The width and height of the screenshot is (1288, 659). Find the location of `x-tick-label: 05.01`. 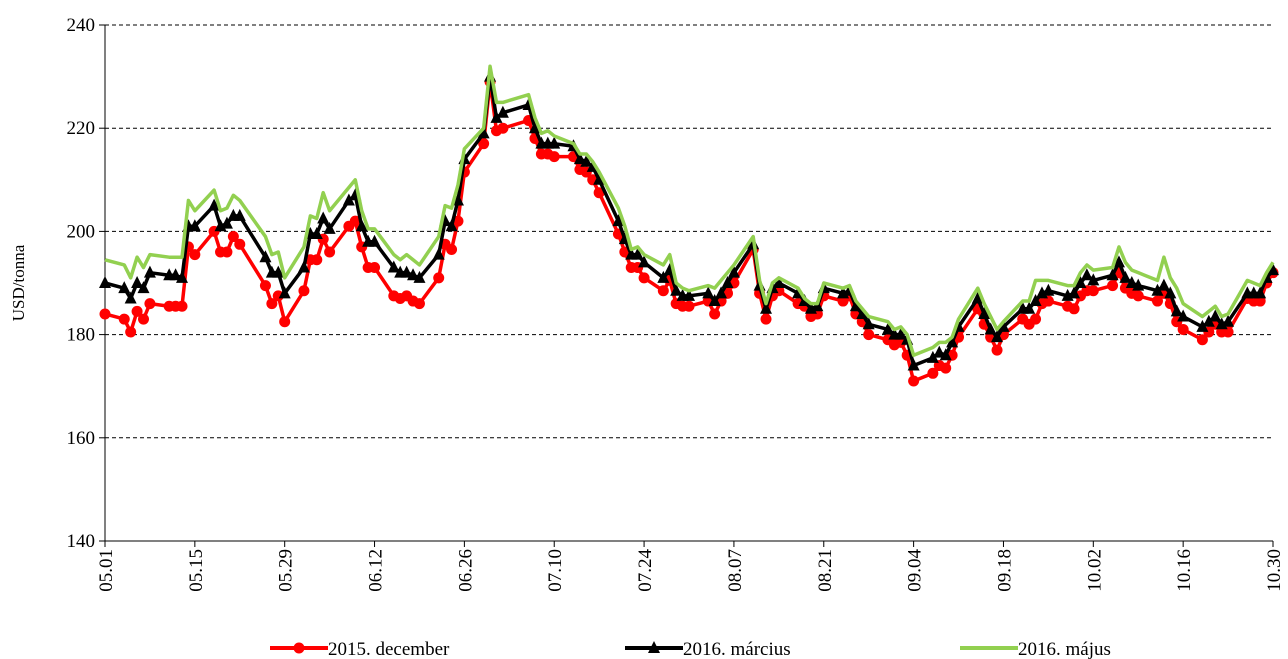

x-tick-label: 05.01 is located at coordinates (106, 570).